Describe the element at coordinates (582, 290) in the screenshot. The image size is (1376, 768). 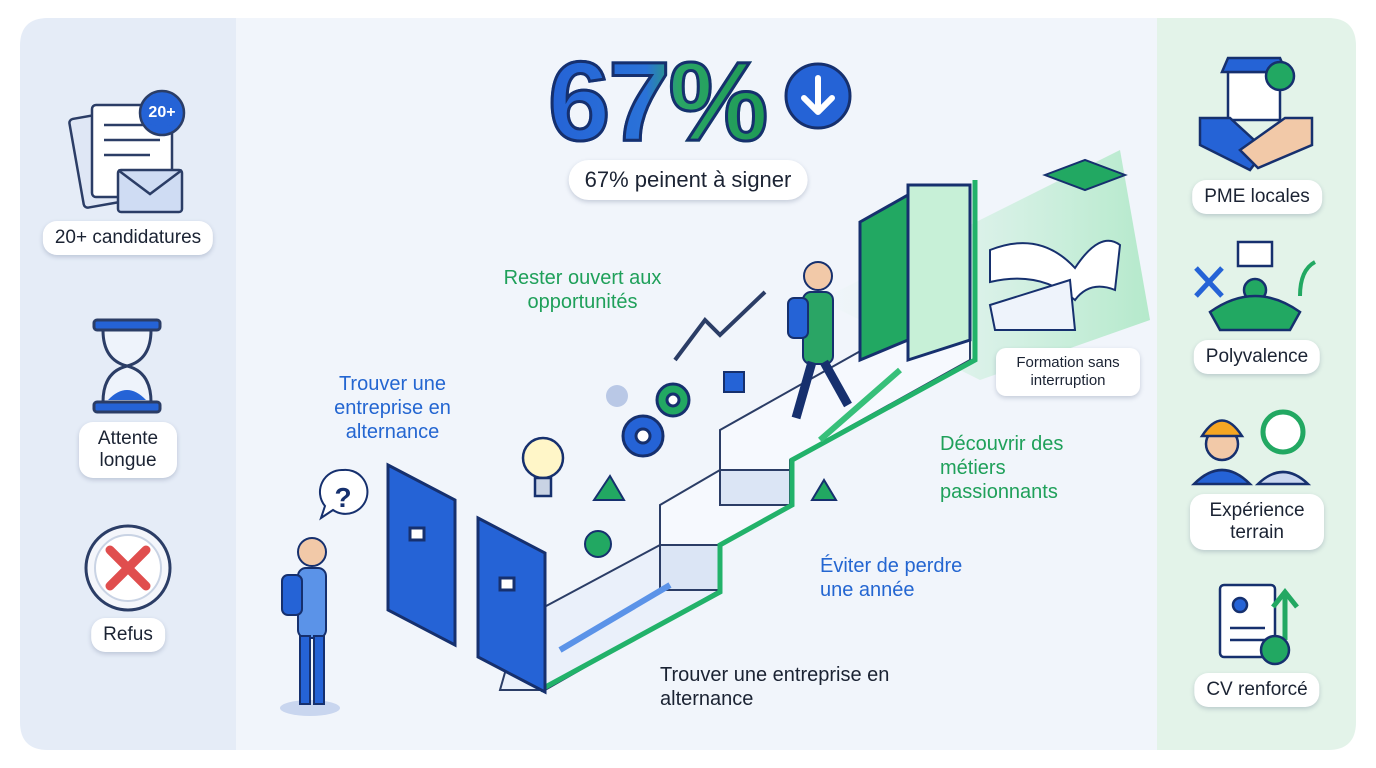
I see `path-label: Rester ouvert aux opportunités` at that location.